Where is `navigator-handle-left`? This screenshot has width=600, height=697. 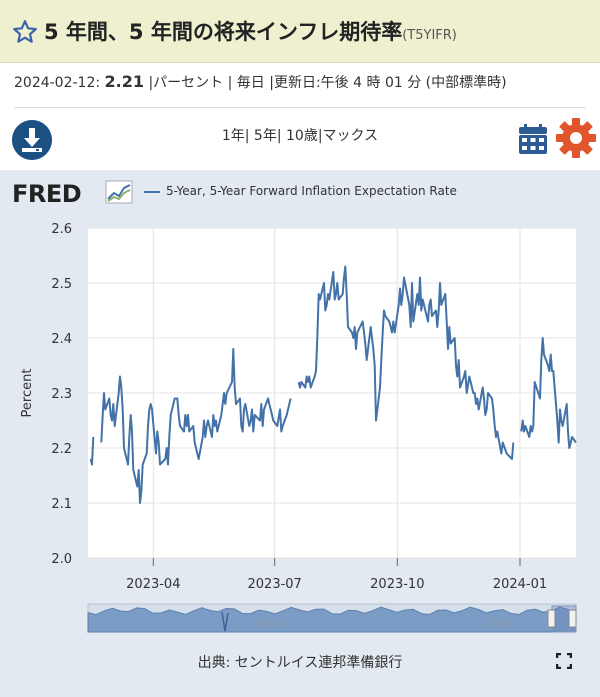
navigator-handle-left is located at coordinates (551, 618).